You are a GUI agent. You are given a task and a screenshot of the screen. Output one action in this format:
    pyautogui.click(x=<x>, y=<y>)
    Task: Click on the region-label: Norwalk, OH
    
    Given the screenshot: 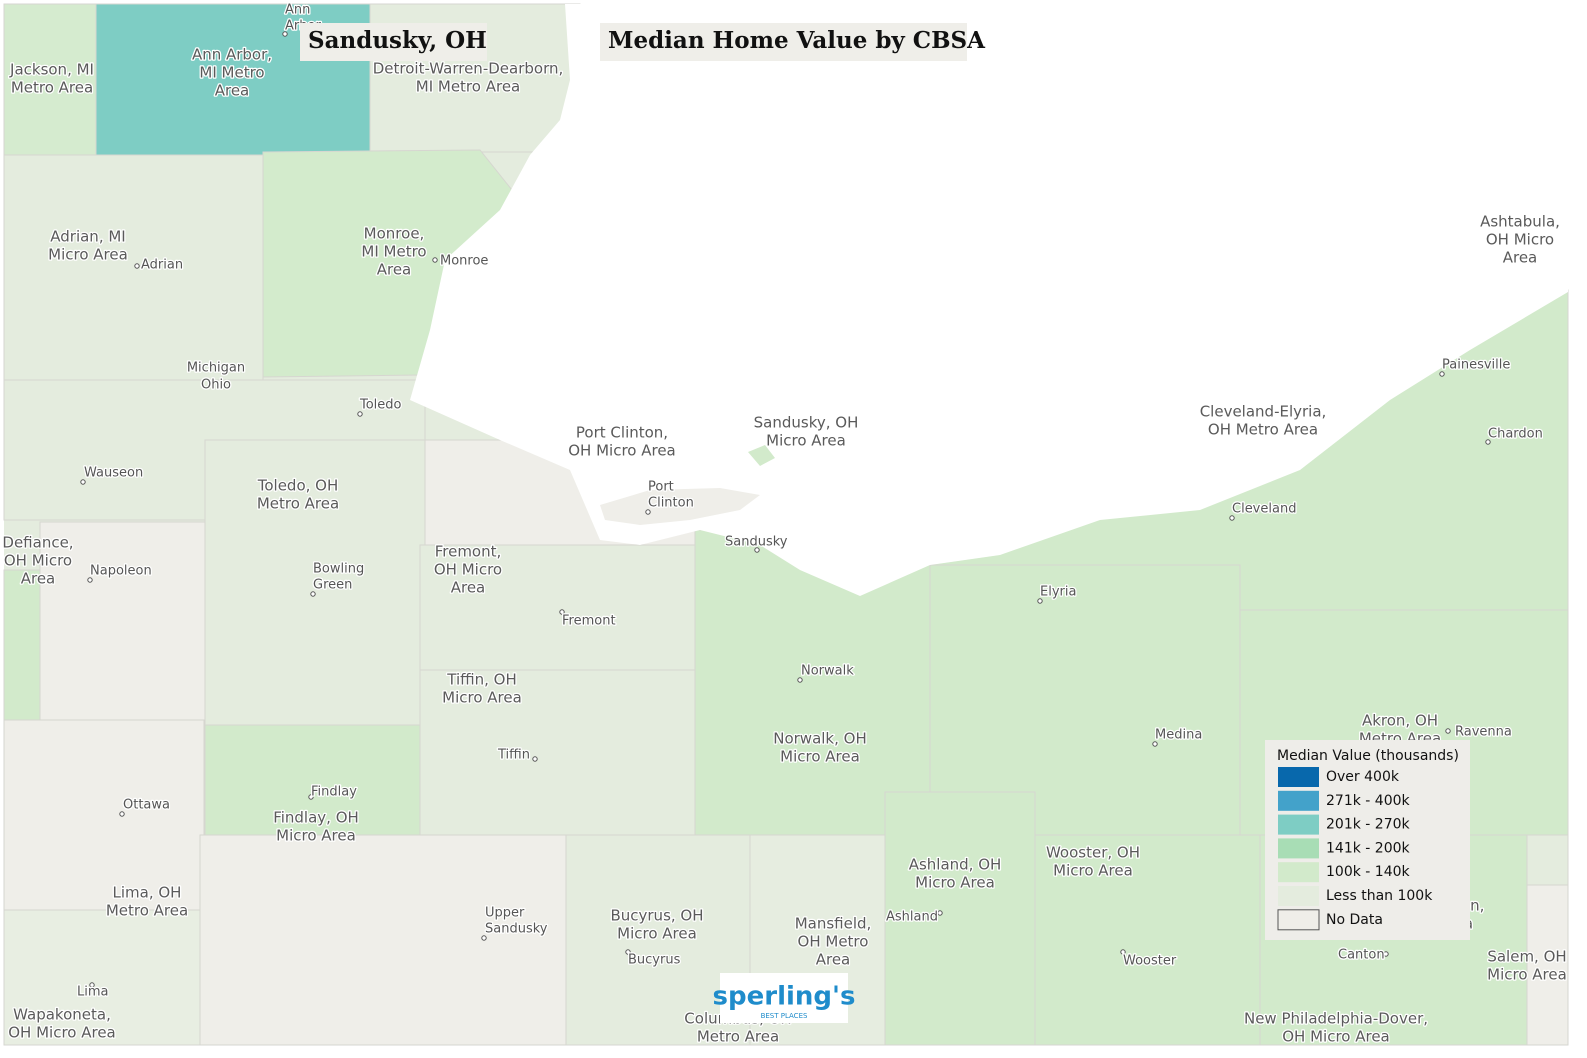 What is the action you would take?
    pyautogui.click(x=820, y=739)
    